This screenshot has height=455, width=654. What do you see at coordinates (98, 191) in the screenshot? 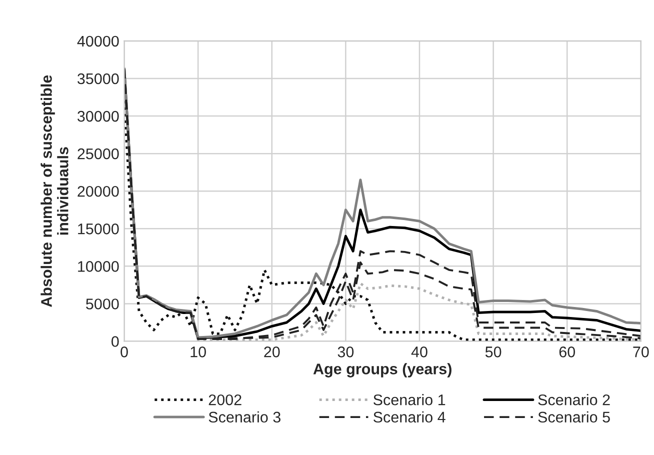
I see `y-tick-label: 20000` at bounding box center [98, 191].